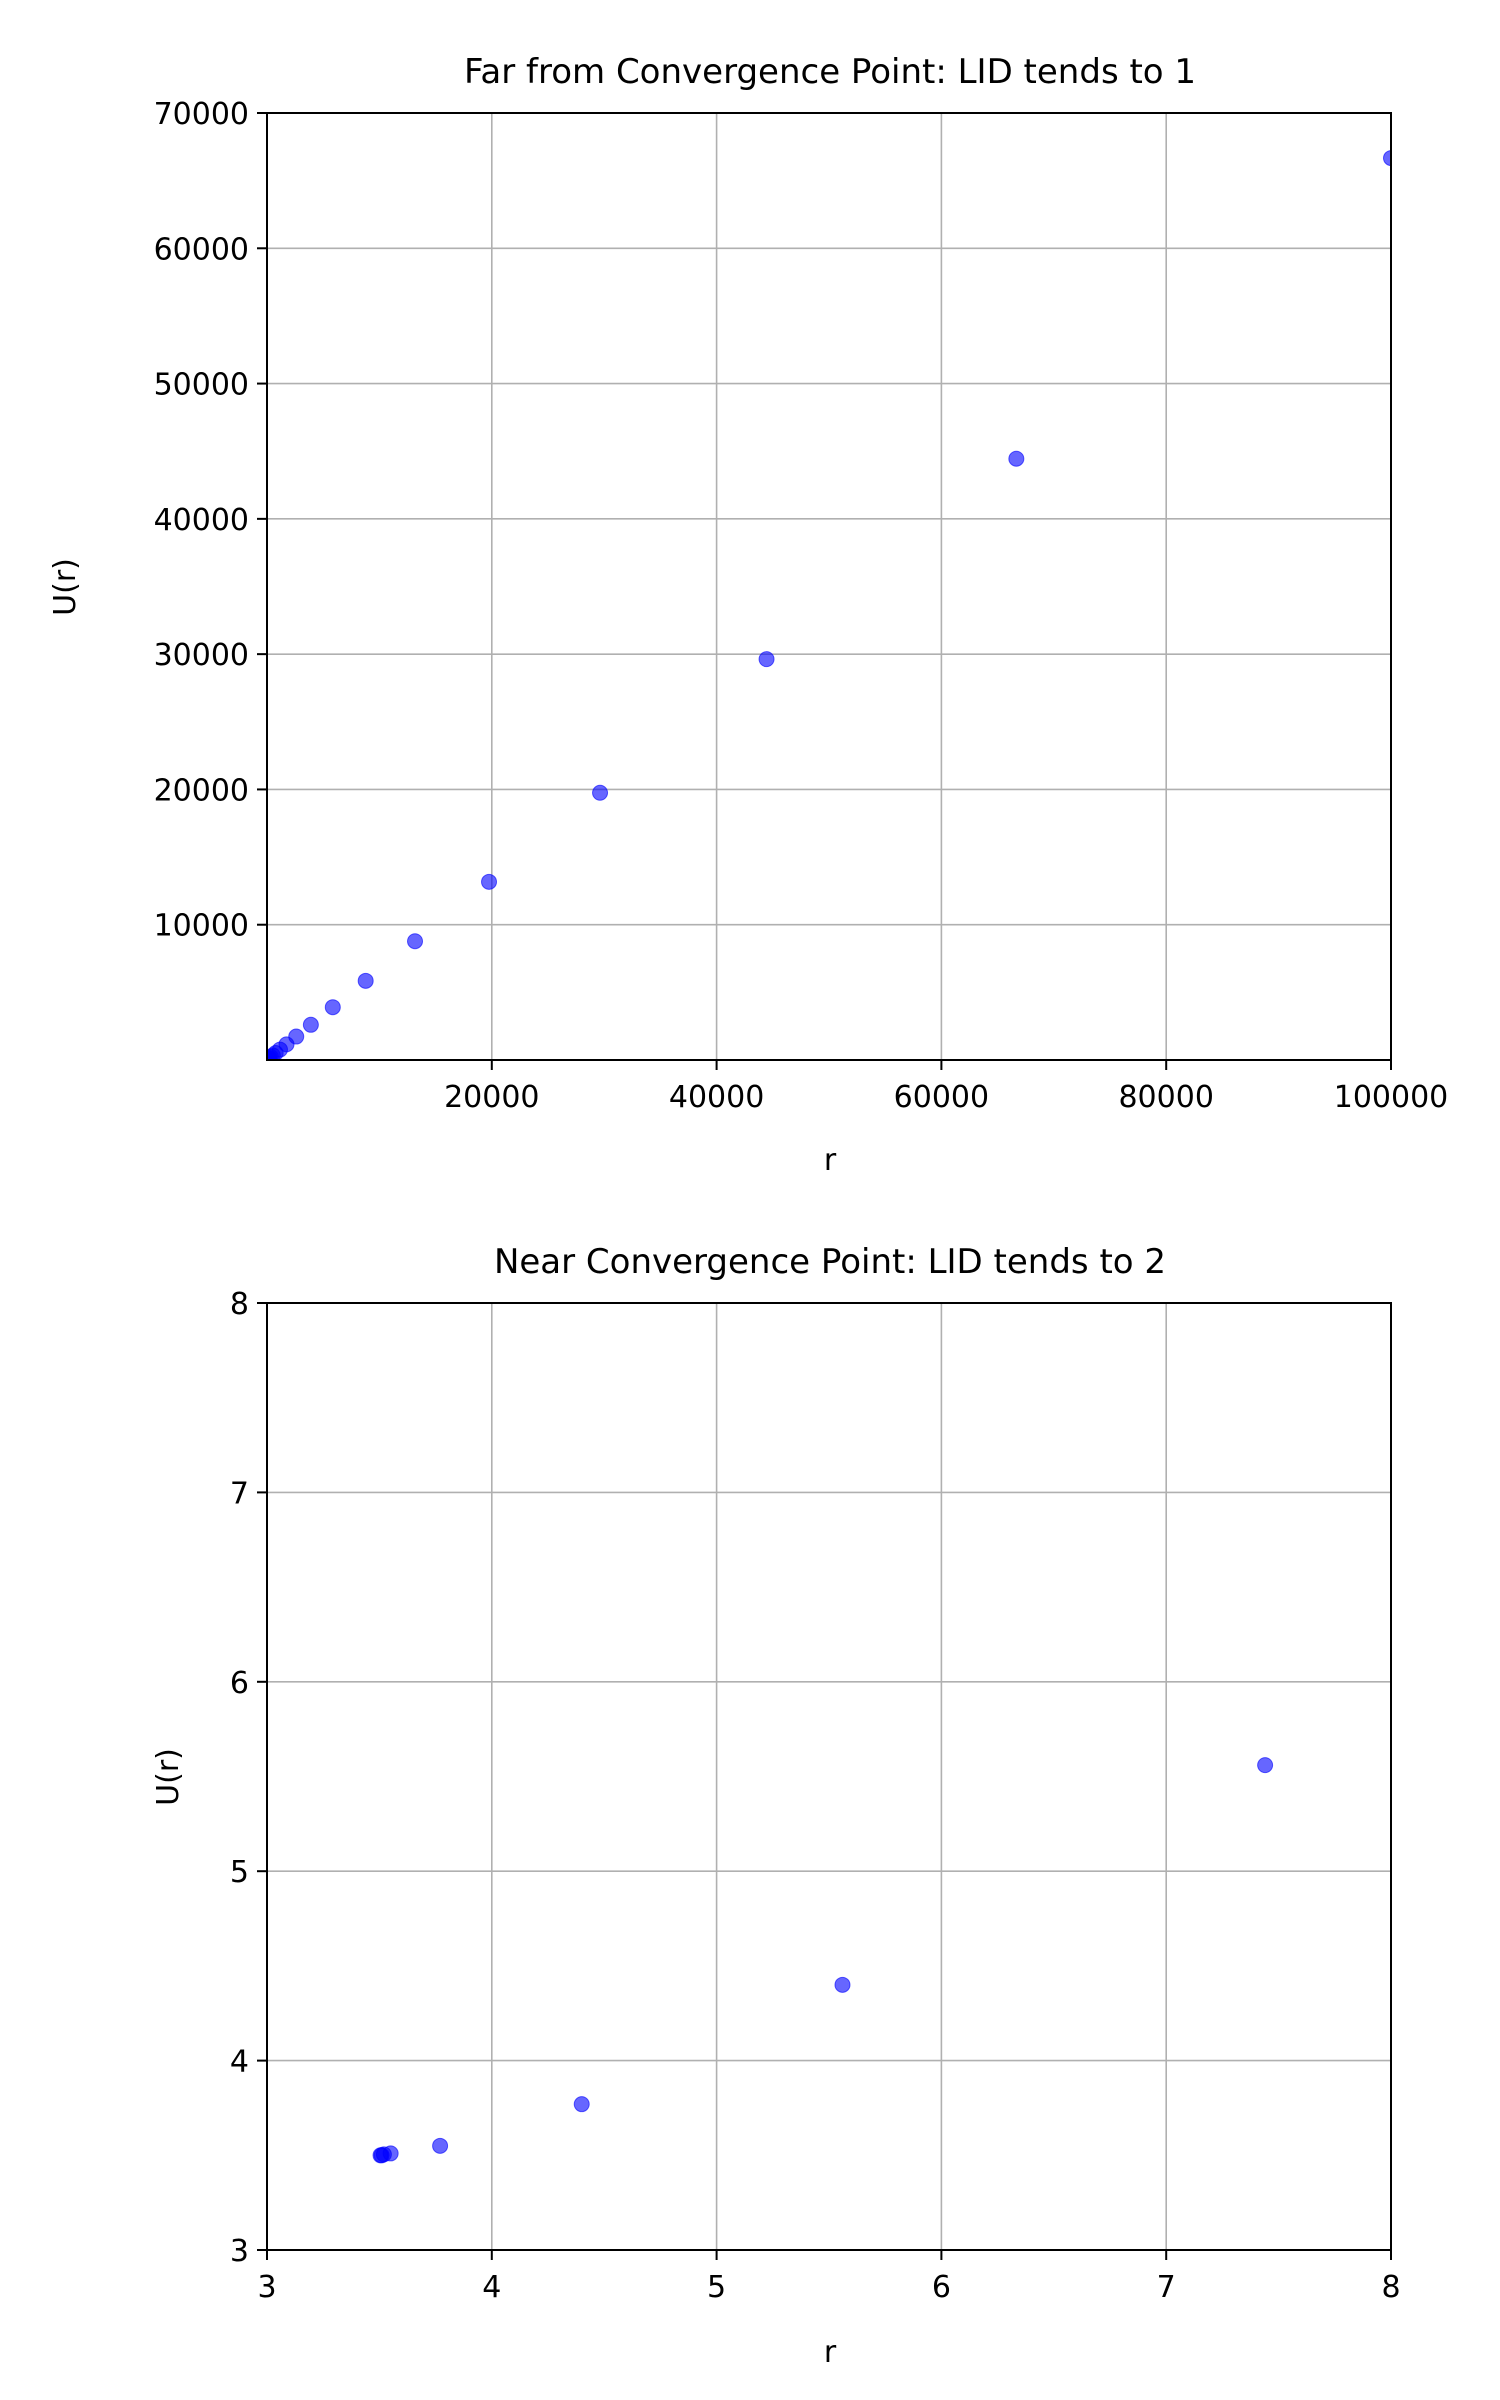 The width and height of the screenshot is (1500, 2400). Describe the element at coordinates (716, 1097) in the screenshot. I see `x-tick-label: 40000` at that location.